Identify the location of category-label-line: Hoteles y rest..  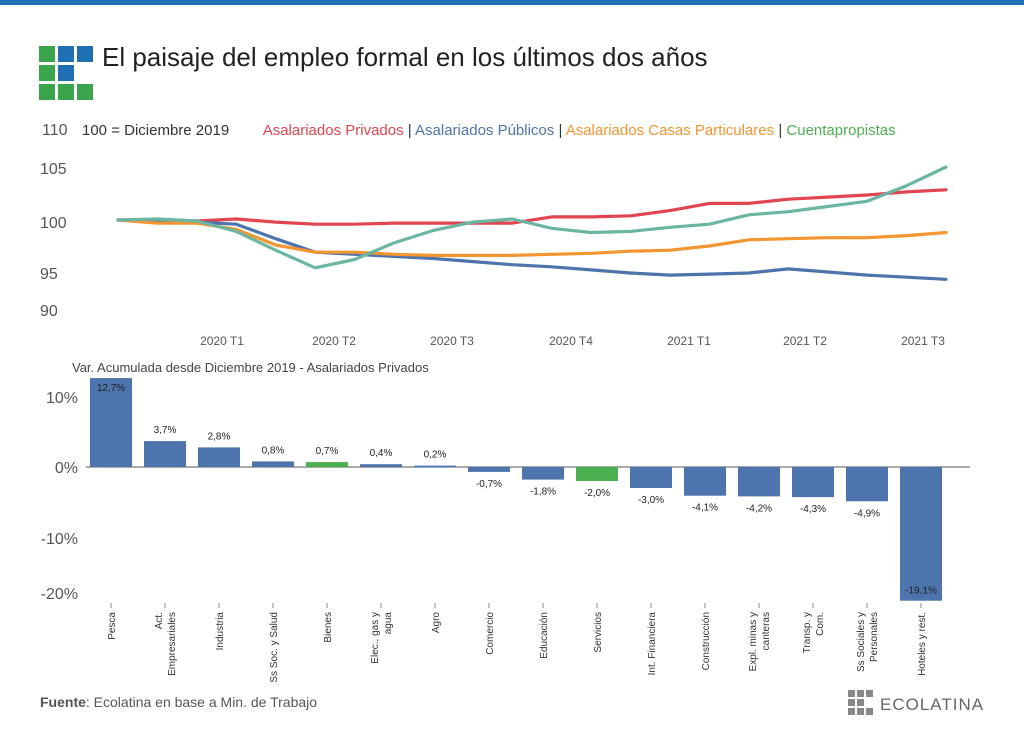
(922, 644).